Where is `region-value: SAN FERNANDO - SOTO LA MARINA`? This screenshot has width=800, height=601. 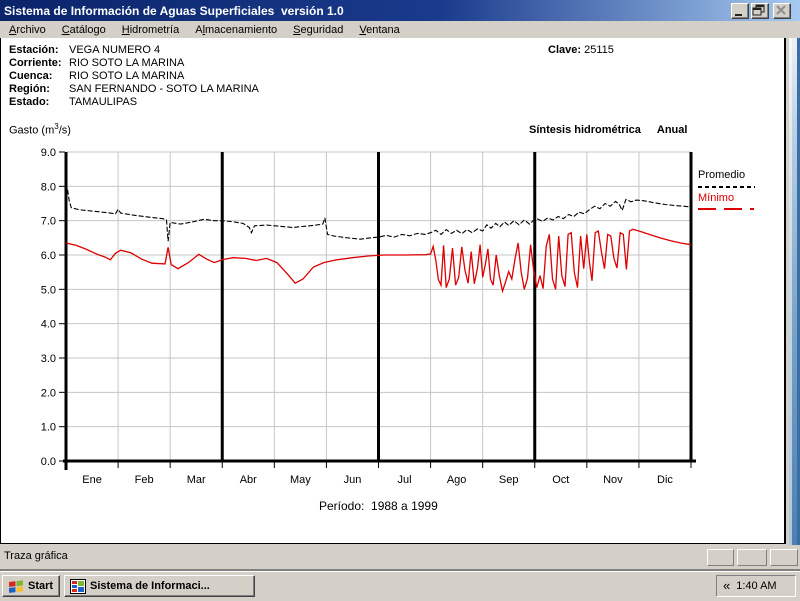
region-value: SAN FERNANDO - SOTO LA MARINA is located at coordinates (164, 89).